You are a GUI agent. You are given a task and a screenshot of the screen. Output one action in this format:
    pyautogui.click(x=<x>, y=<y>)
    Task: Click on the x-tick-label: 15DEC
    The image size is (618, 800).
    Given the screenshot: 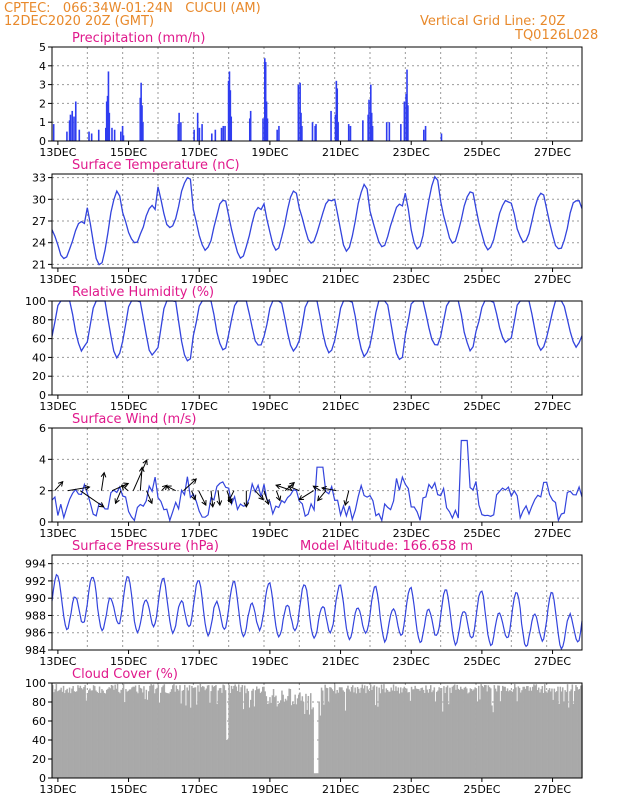 What is the action you would take?
    pyautogui.click(x=128, y=152)
    